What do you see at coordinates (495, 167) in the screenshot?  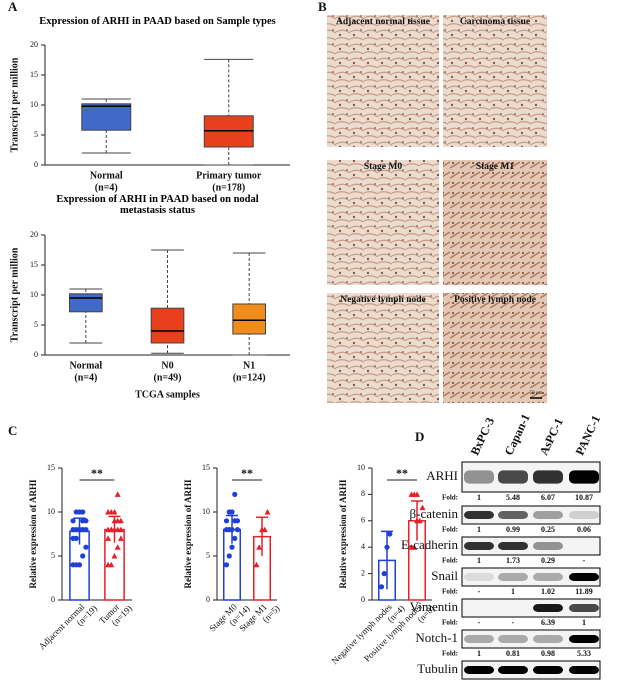 I see `image-label: Stage M1` at bounding box center [495, 167].